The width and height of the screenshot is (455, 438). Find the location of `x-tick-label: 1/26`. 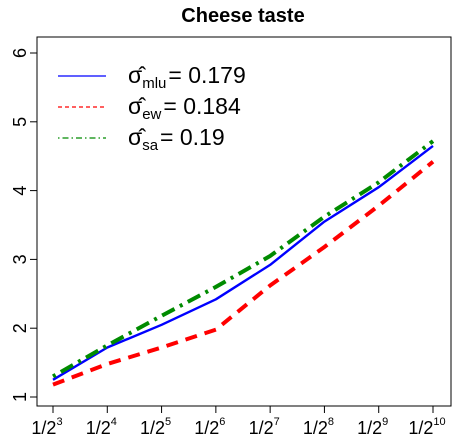

x-tick-label: 1/26 is located at coordinates (209, 427).